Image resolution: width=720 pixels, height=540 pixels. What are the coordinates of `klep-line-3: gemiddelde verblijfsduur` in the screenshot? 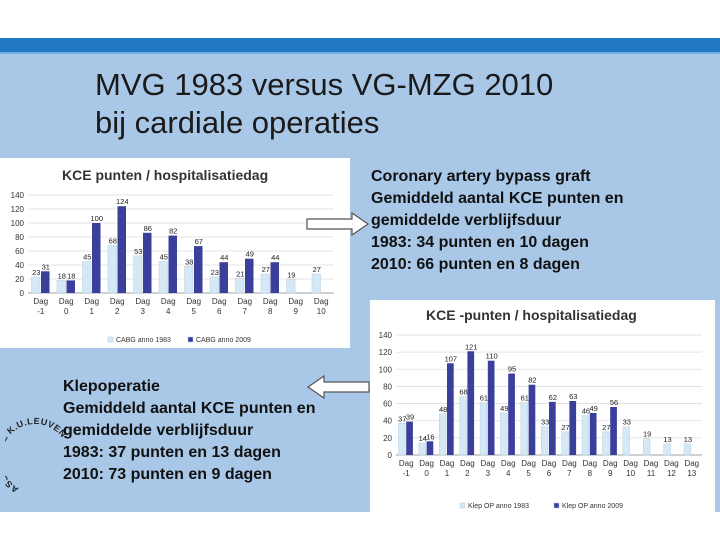 It's located at (158, 430).